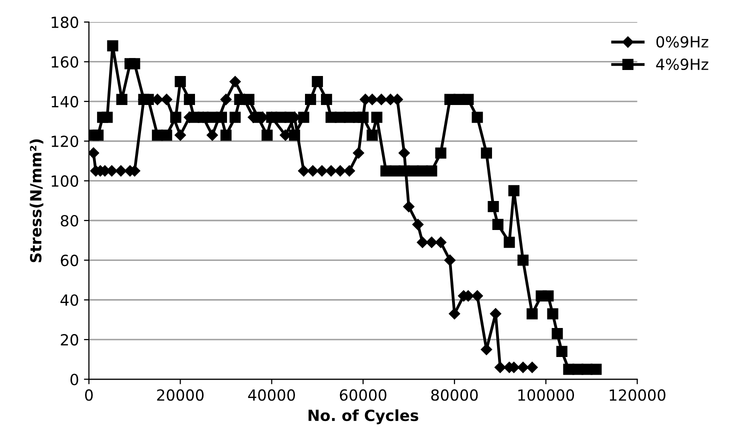 Image resolution: width=741 pixels, height=441 pixels. Describe the element at coordinates (65, 102) in the screenshot. I see `y-tick-label: 140` at that location.